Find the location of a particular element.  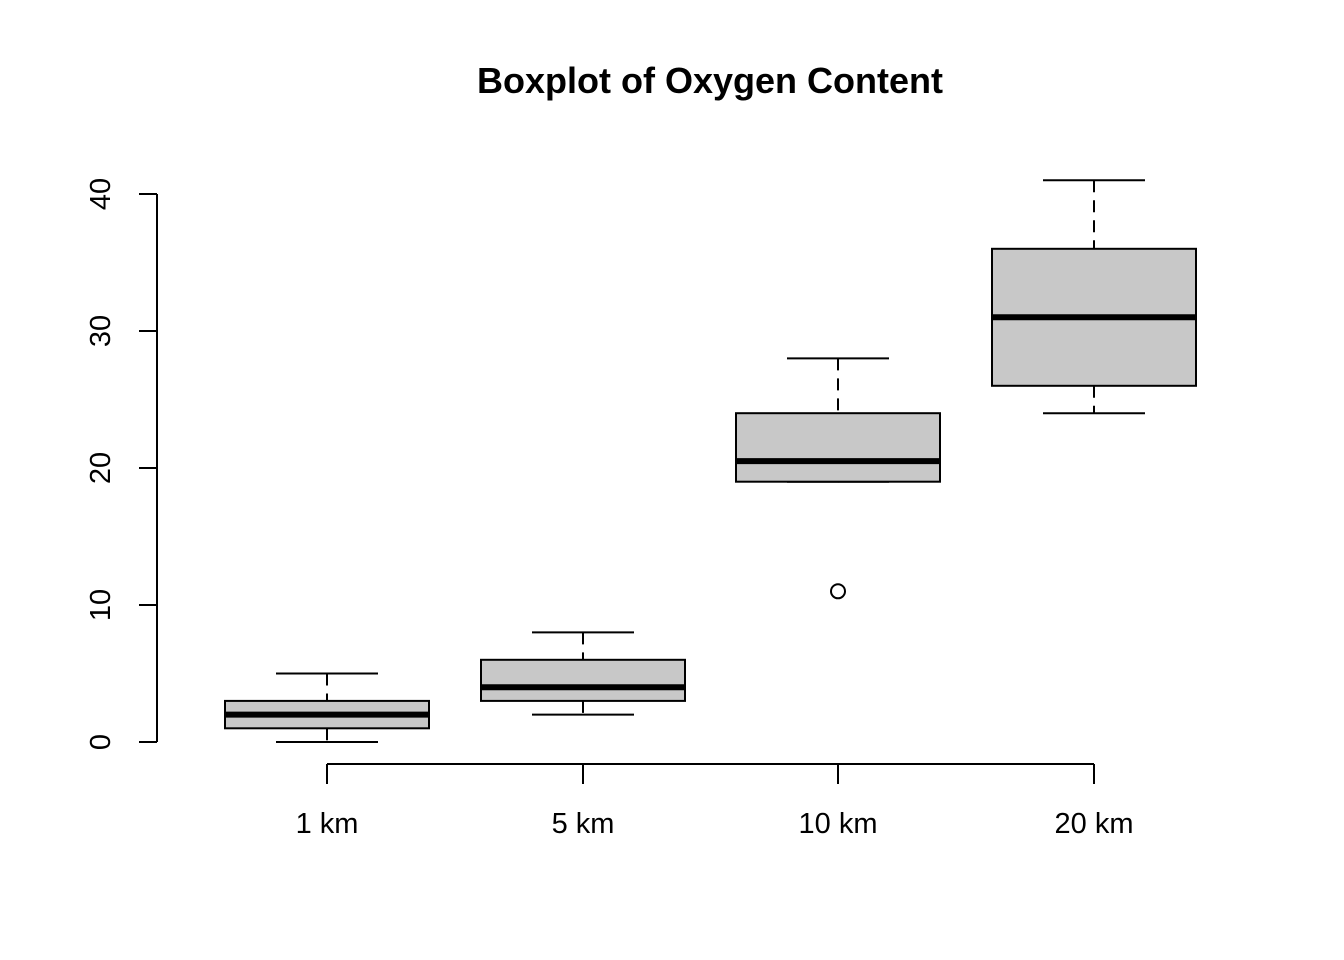

box-group-10-km is located at coordinates (838, 478).